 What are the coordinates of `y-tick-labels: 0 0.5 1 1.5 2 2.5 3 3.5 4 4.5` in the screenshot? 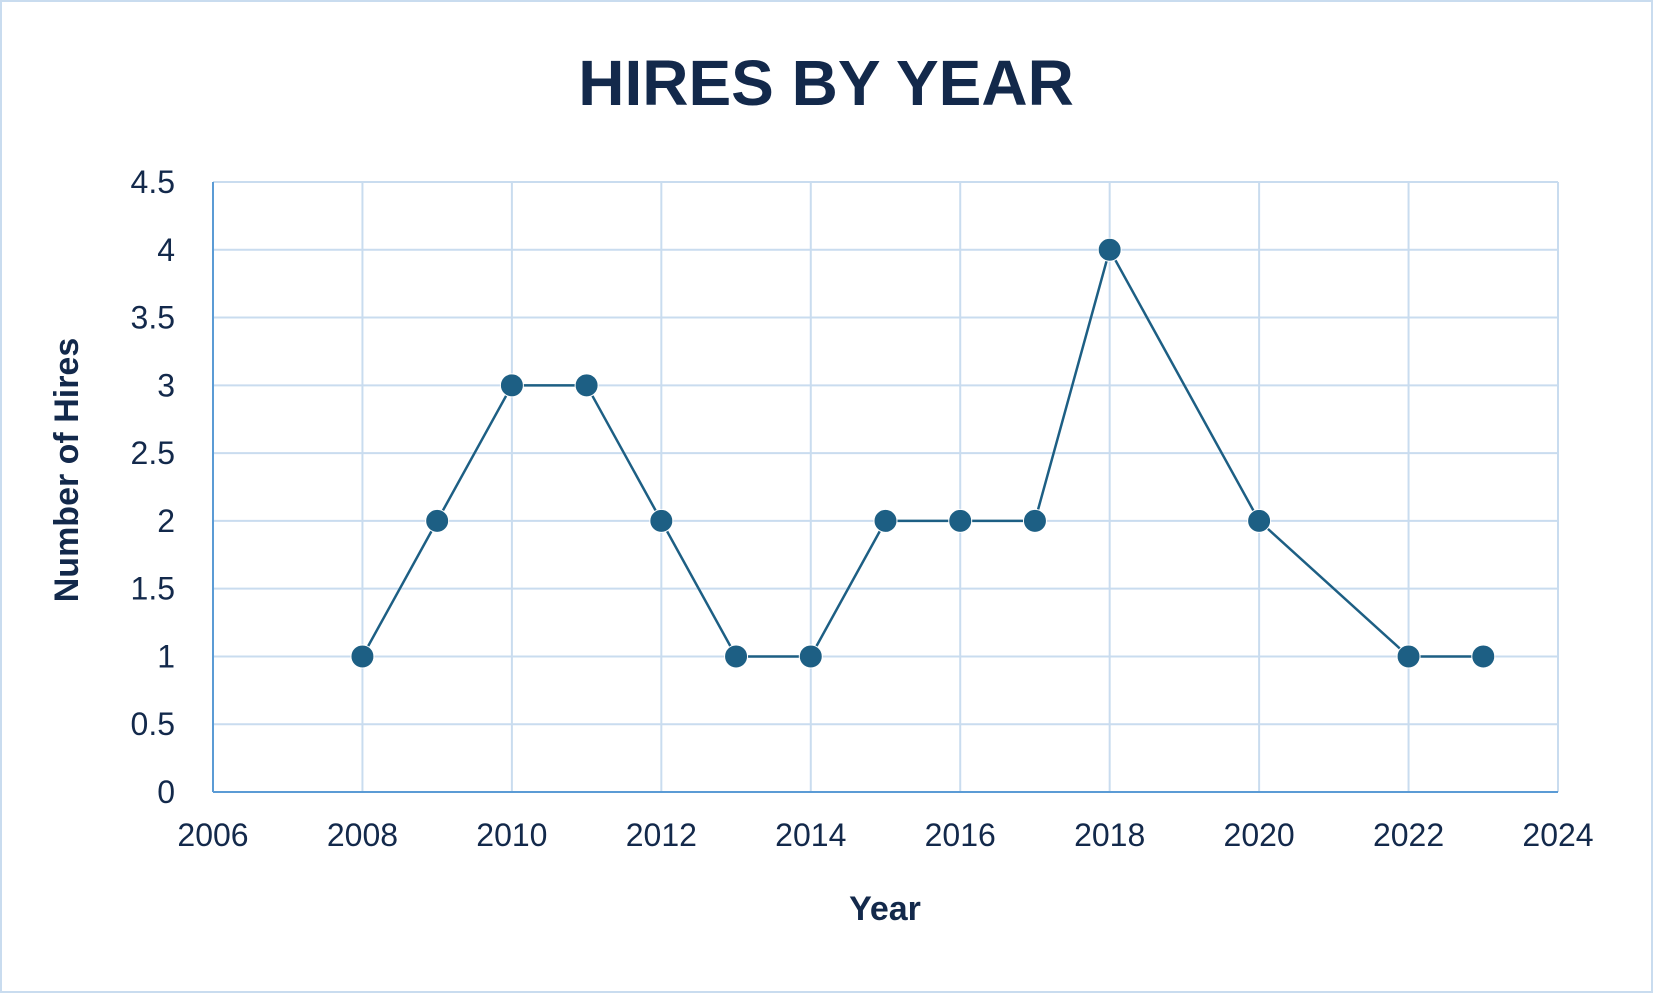 It's located at (153, 487).